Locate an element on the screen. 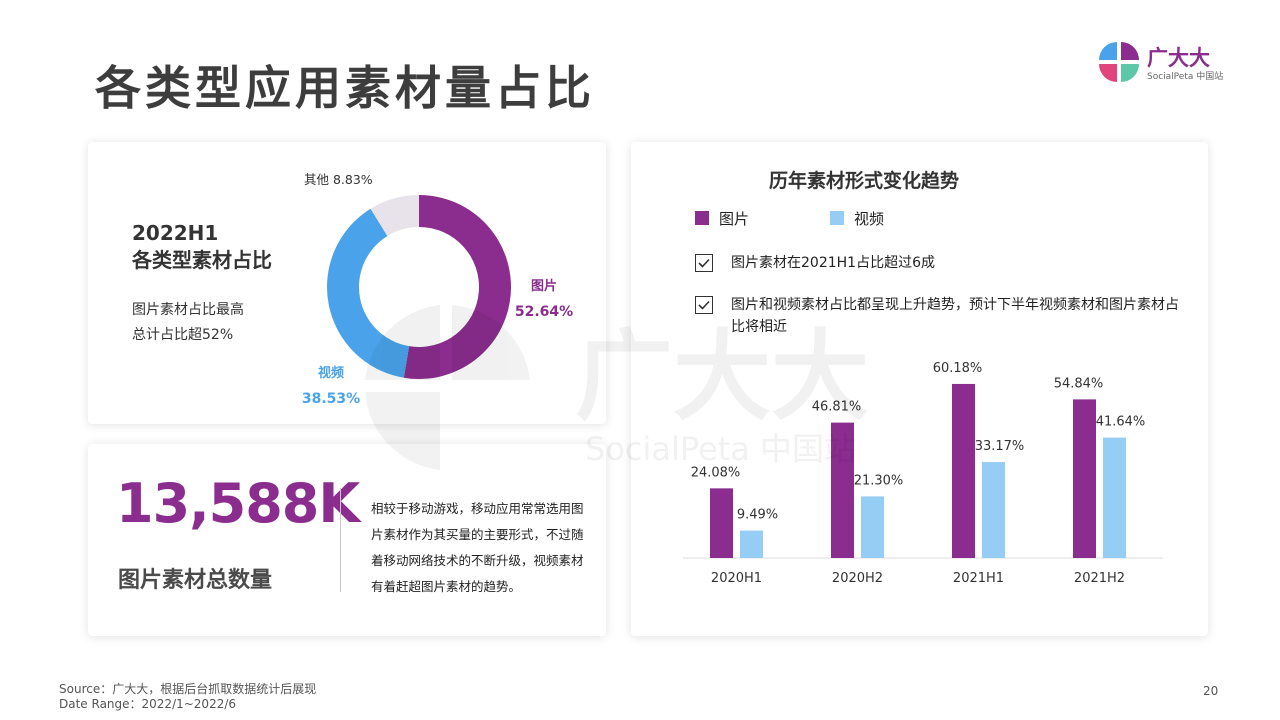  donut-note: 图片素材占比最高 总计占比超52% is located at coordinates (188, 323).